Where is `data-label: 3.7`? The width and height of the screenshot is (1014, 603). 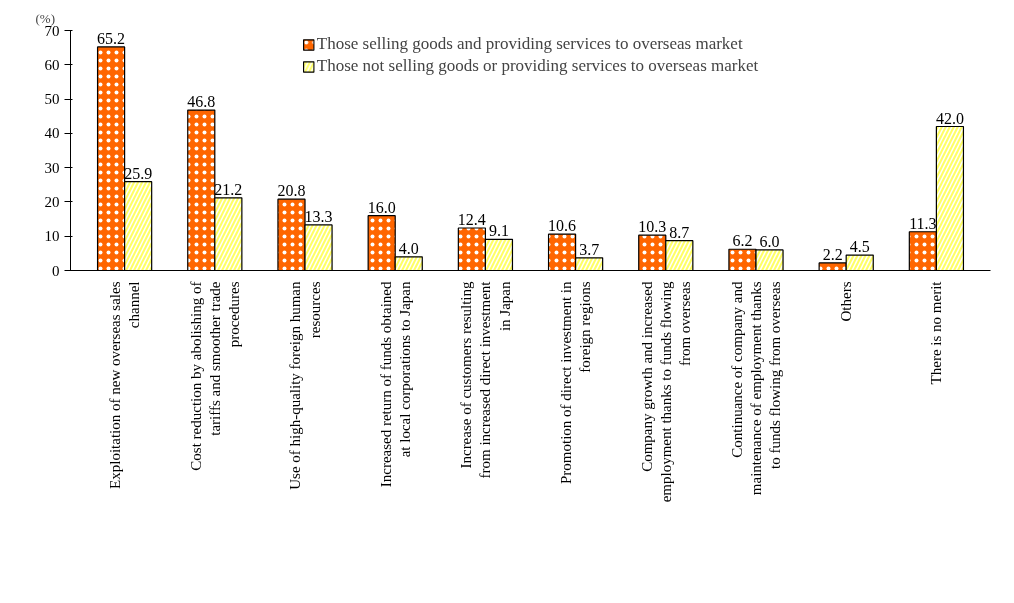
data-label: 3.7 is located at coordinates (589, 249).